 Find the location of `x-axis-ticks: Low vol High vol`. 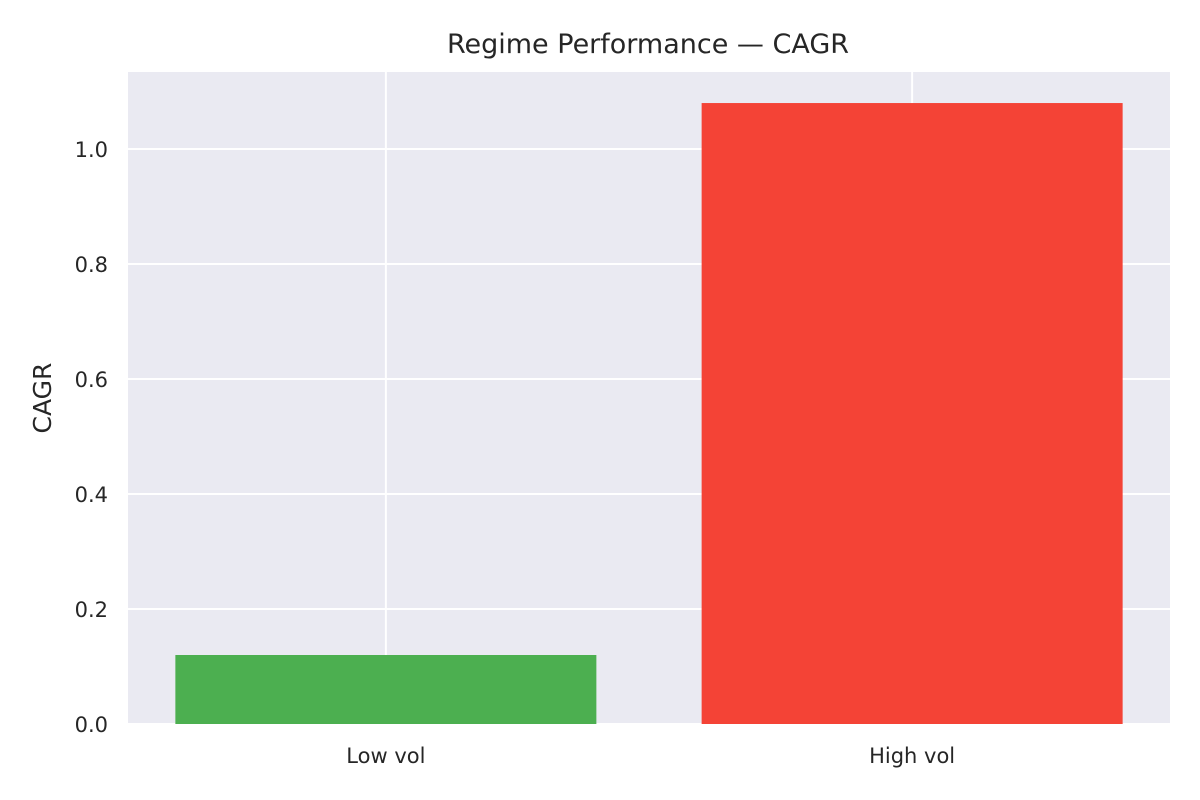

x-axis-ticks: Low vol High vol is located at coordinates (650, 756).